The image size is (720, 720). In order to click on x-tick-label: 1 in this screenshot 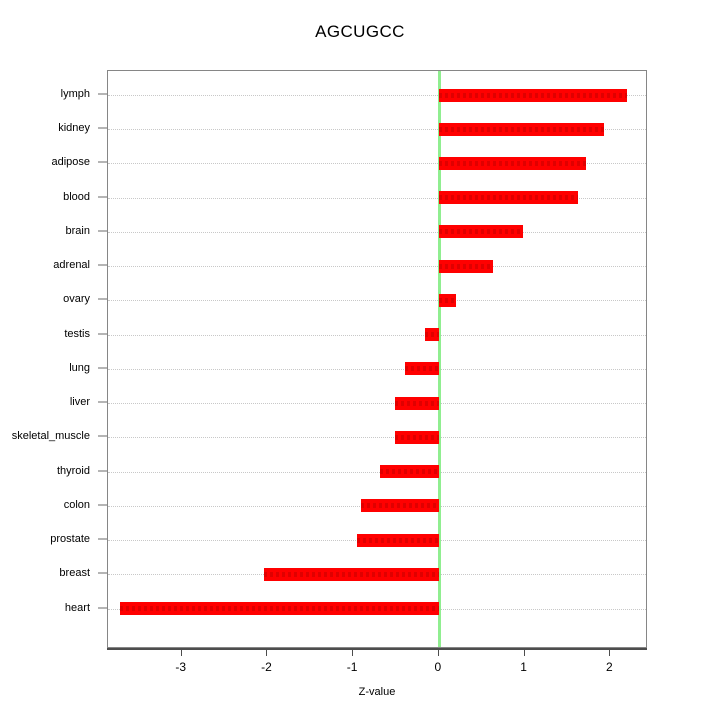, I will do `click(523, 667)`.